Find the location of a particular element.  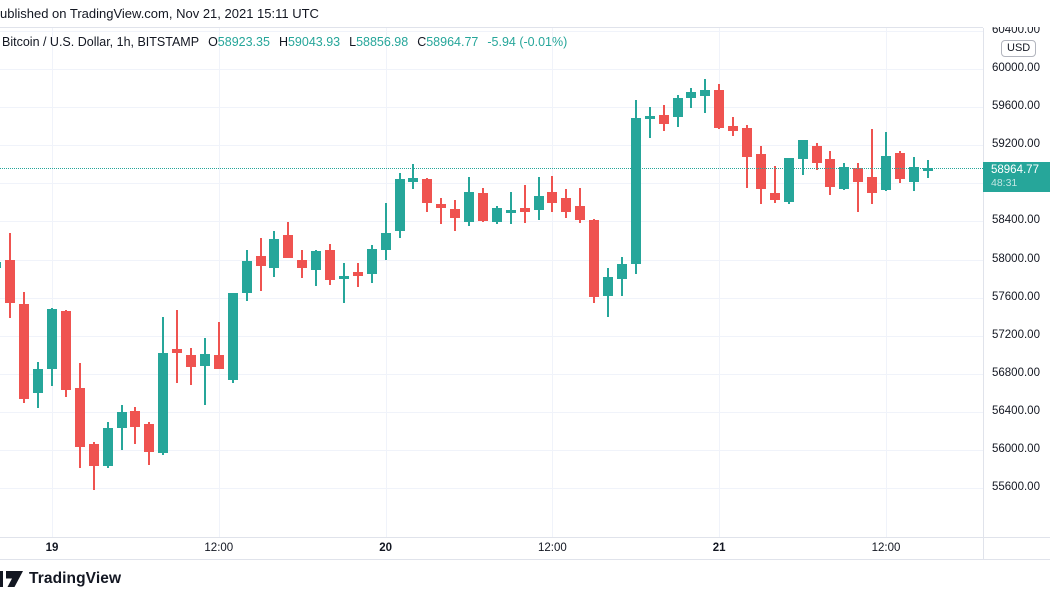

current-price-tag: 58964.77 48:31 is located at coordinates (1016, 176).